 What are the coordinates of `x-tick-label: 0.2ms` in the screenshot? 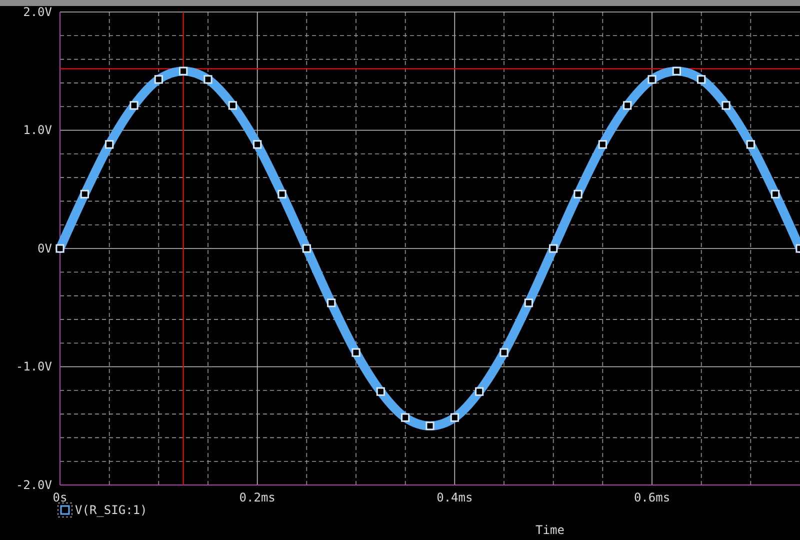 It's located at (257, 497).